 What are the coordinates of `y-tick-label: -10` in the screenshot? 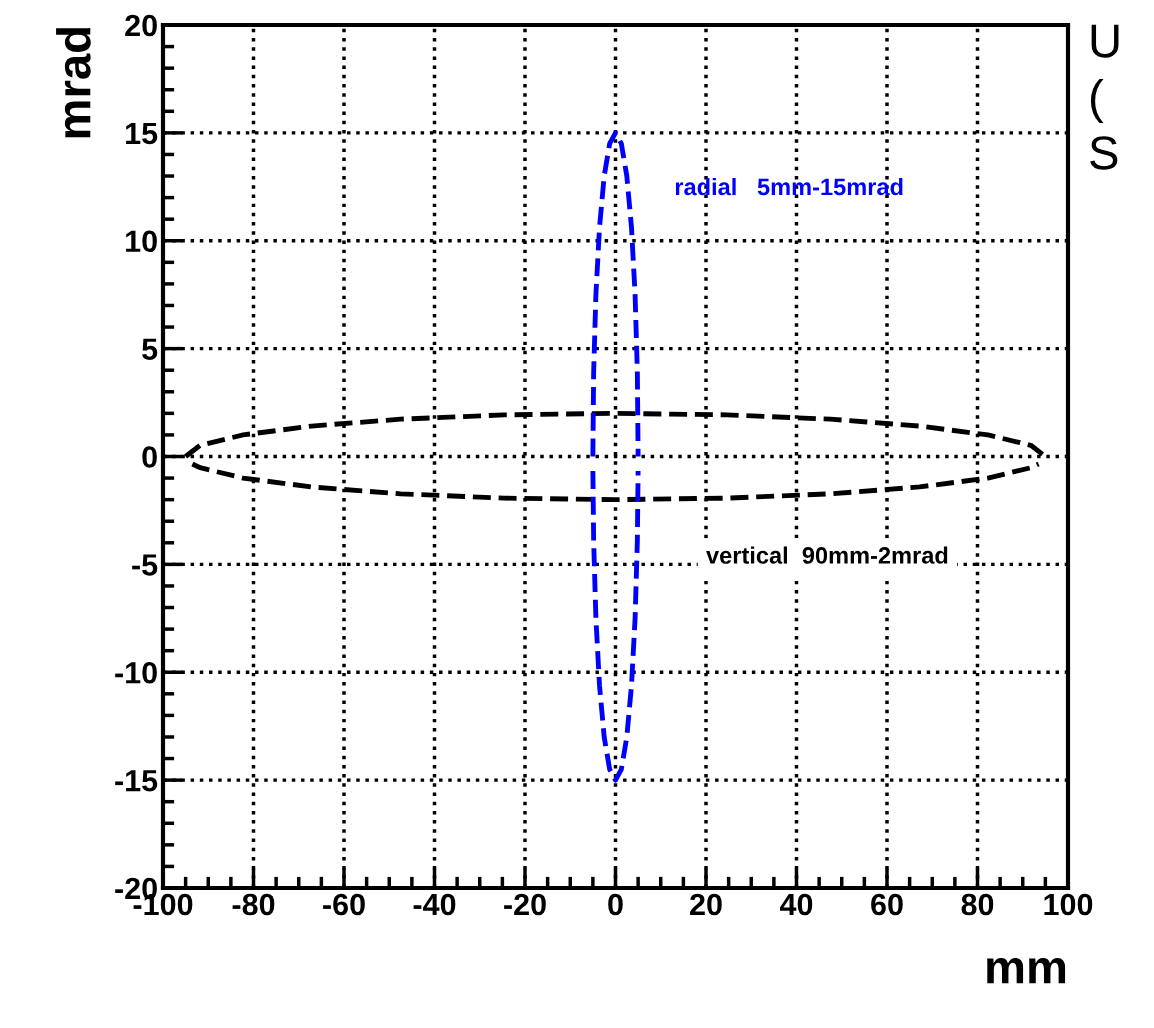 It's located at (136, 672).